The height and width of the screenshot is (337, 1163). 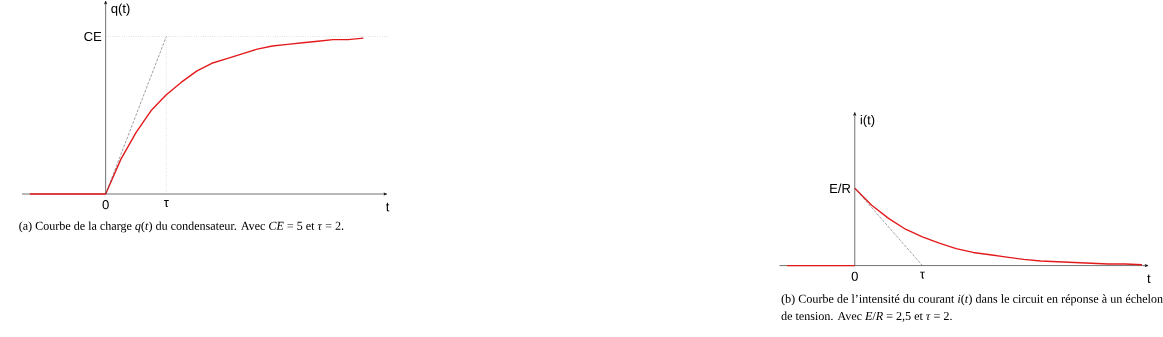 I want to click on y-axis-title: i(t), so click(x=867, y=121).